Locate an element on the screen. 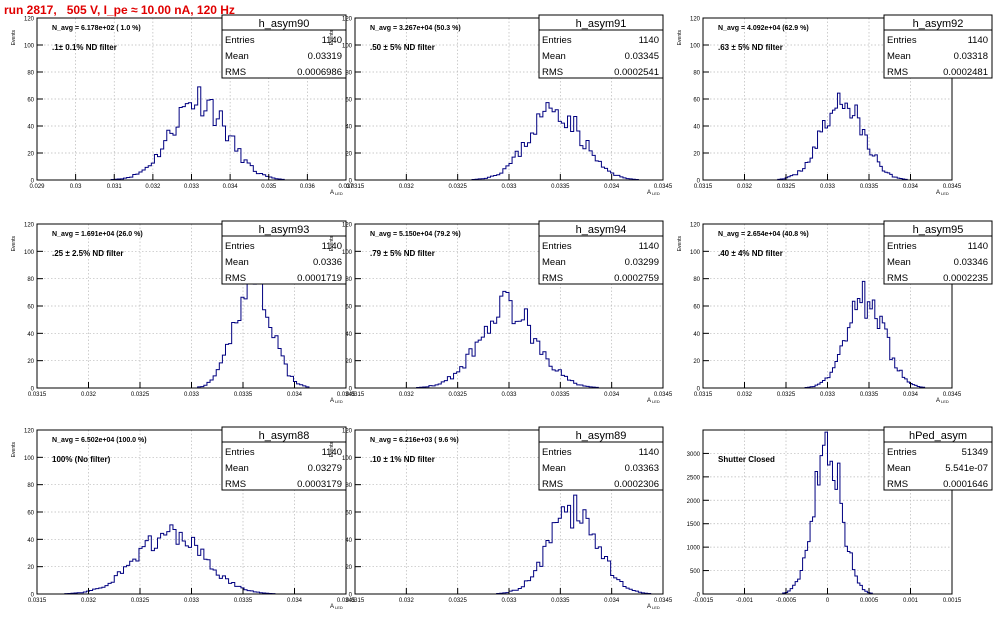 Image resolution: width=996 pixels, height=622 pixels. stats-value: 0.03363 is located at coordinates (642, 468).